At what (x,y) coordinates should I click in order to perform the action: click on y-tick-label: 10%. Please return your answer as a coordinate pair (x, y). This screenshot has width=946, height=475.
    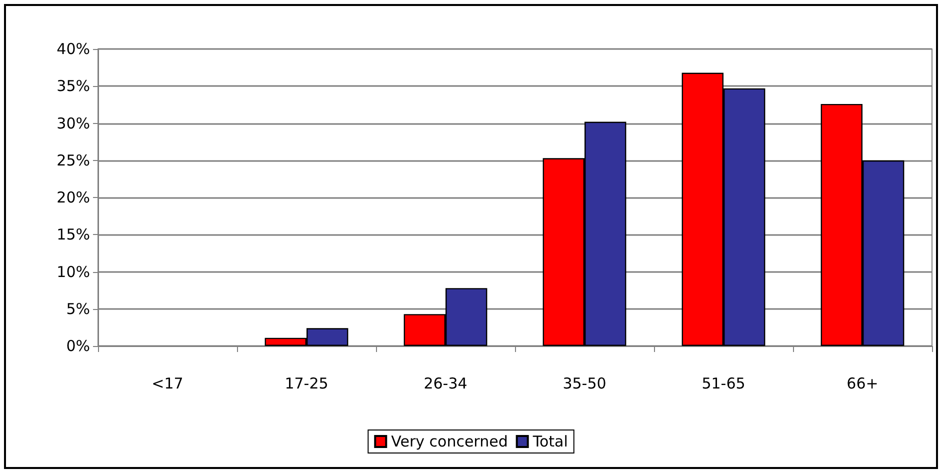
    Looking at the image, I should click on (73, 271).